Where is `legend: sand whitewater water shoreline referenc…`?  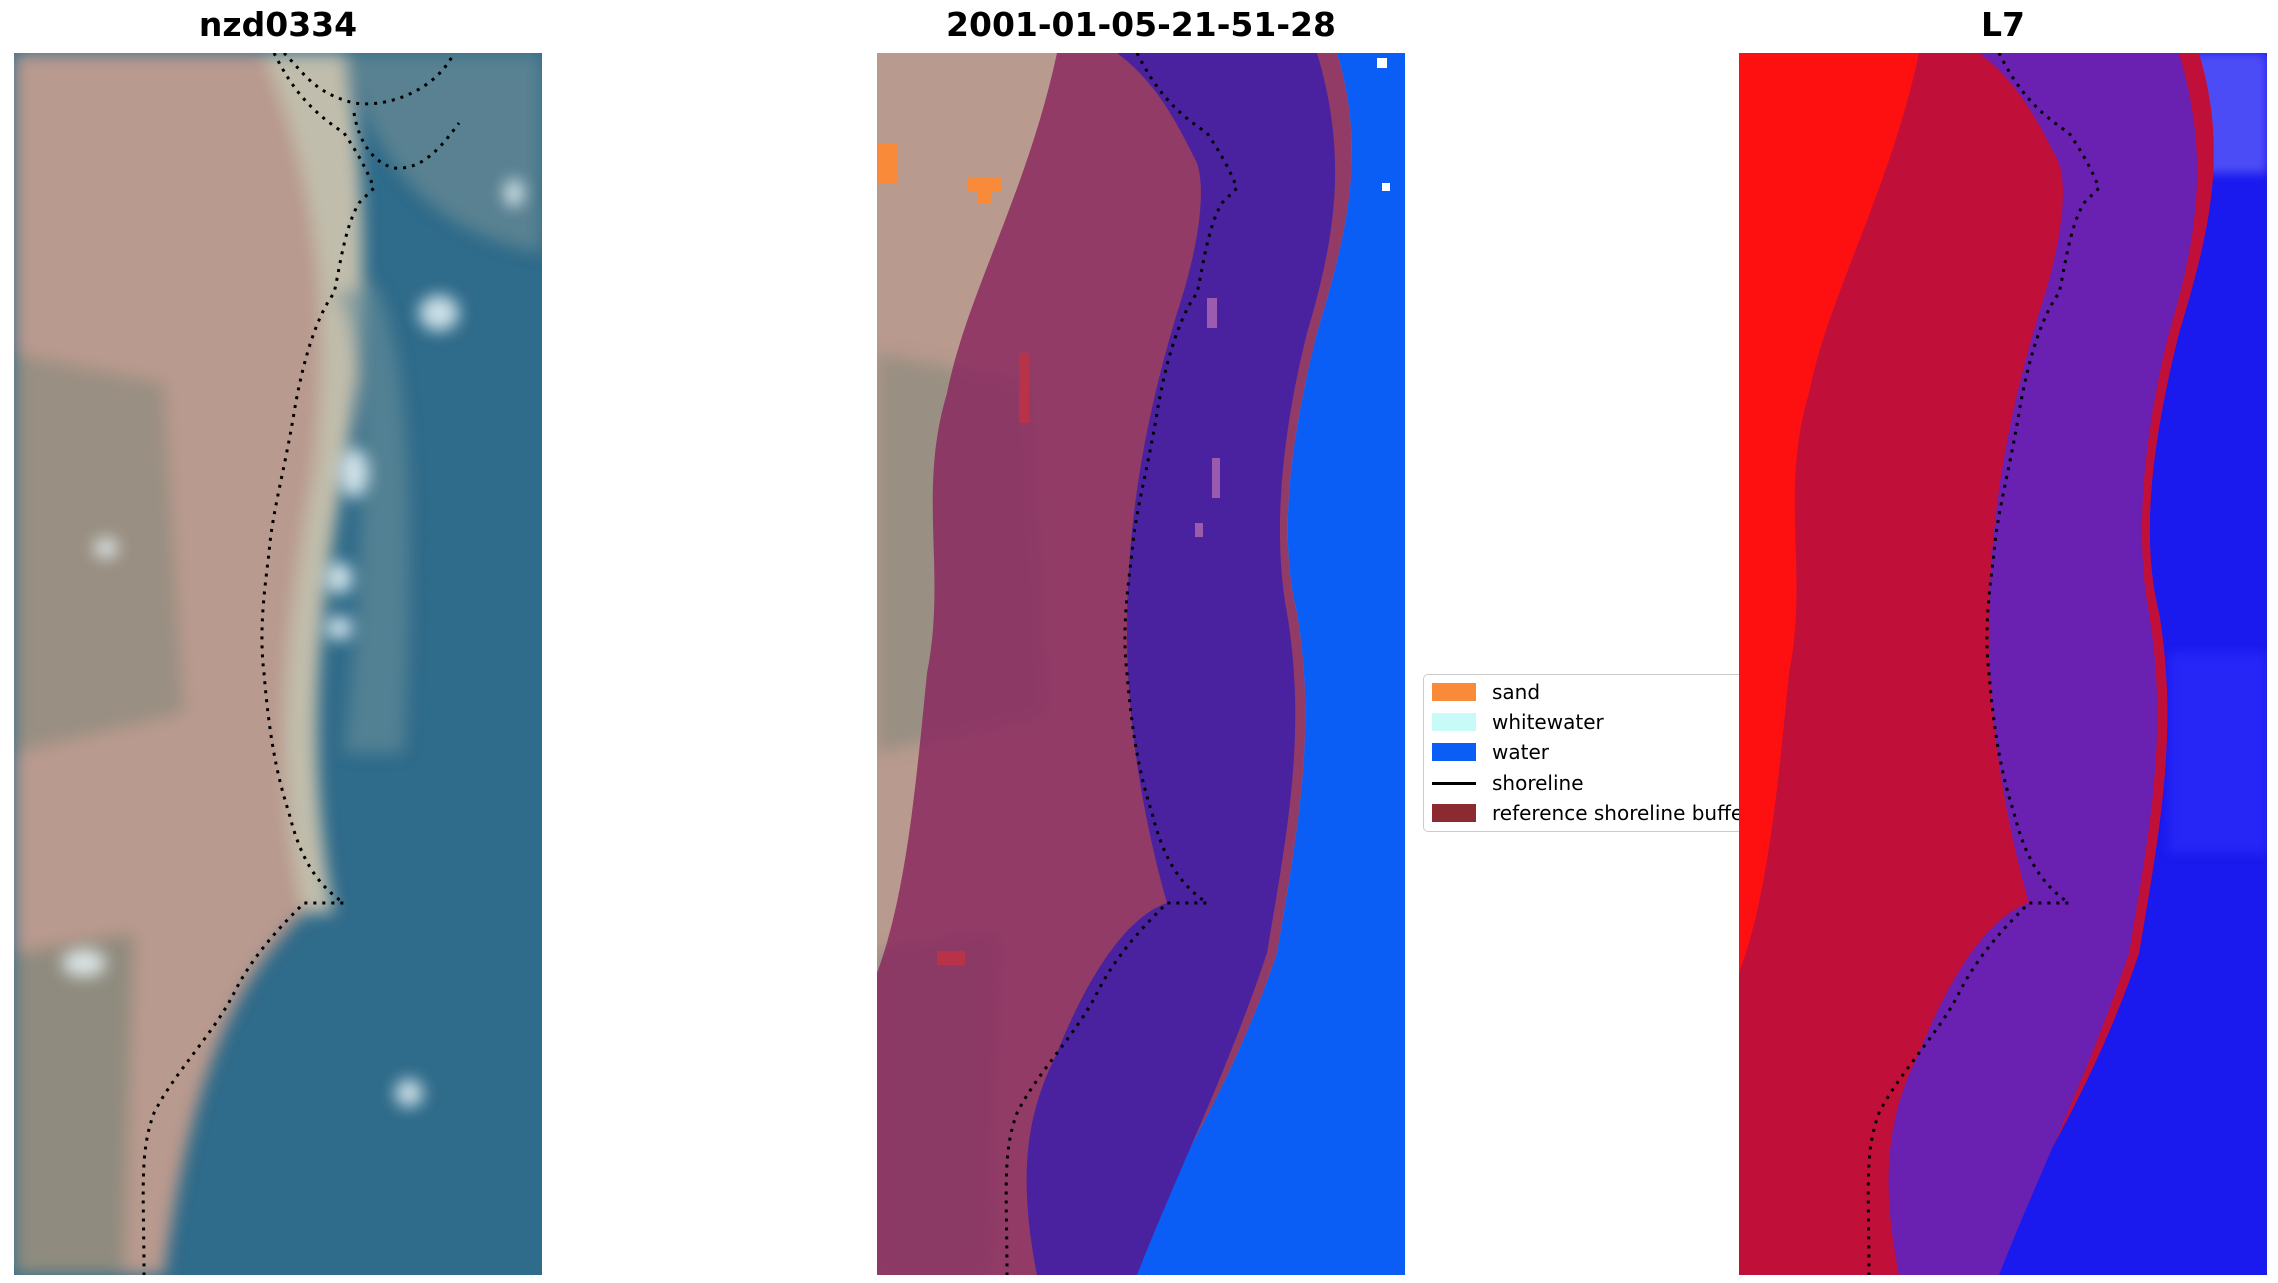 legend: sand whitewater water shoreline referenc… is located at coordinates (1588, 753).